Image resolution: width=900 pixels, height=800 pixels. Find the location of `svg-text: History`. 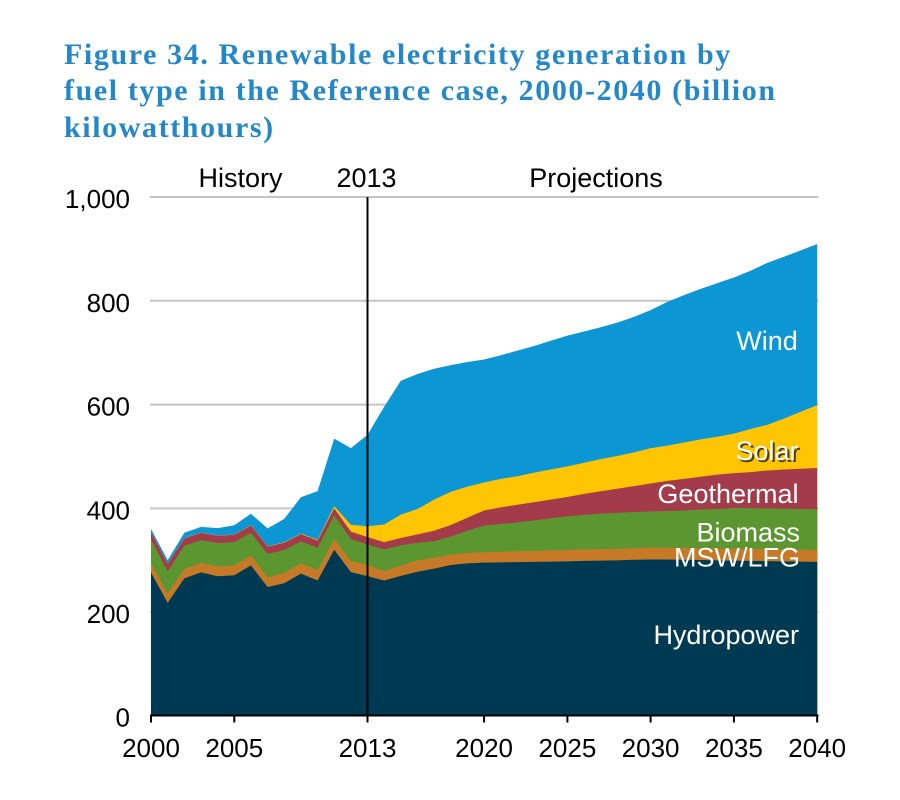

svg-text: History is located at coordinates (240, 178).